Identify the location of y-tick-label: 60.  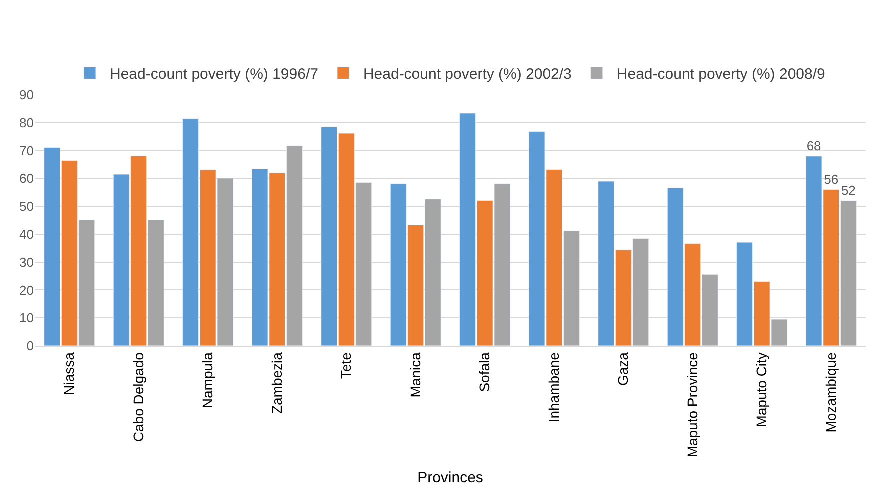
(27, 178).